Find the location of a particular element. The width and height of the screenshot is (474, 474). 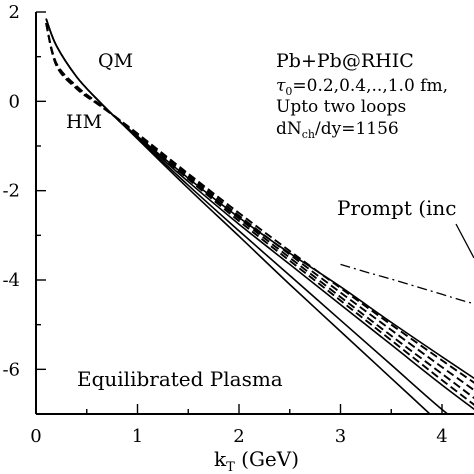

y-tick-label: 2 is located at coordinates (14, 12).